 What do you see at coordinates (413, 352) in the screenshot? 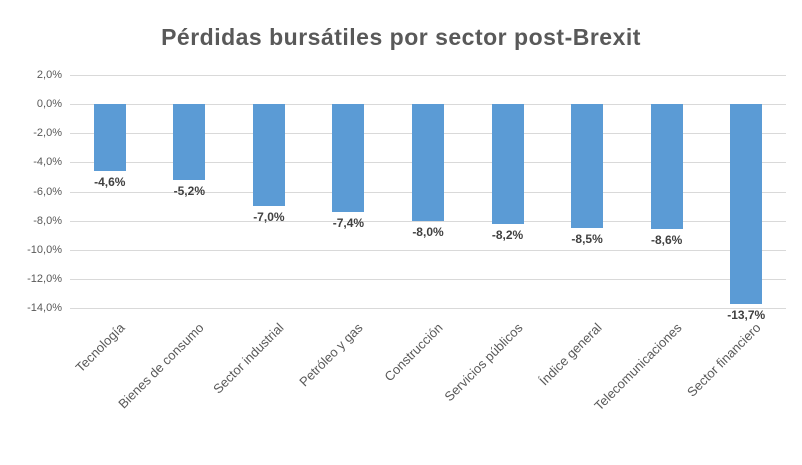
I see `x-axis-label: Construcción` at bounding box center [413, 352].